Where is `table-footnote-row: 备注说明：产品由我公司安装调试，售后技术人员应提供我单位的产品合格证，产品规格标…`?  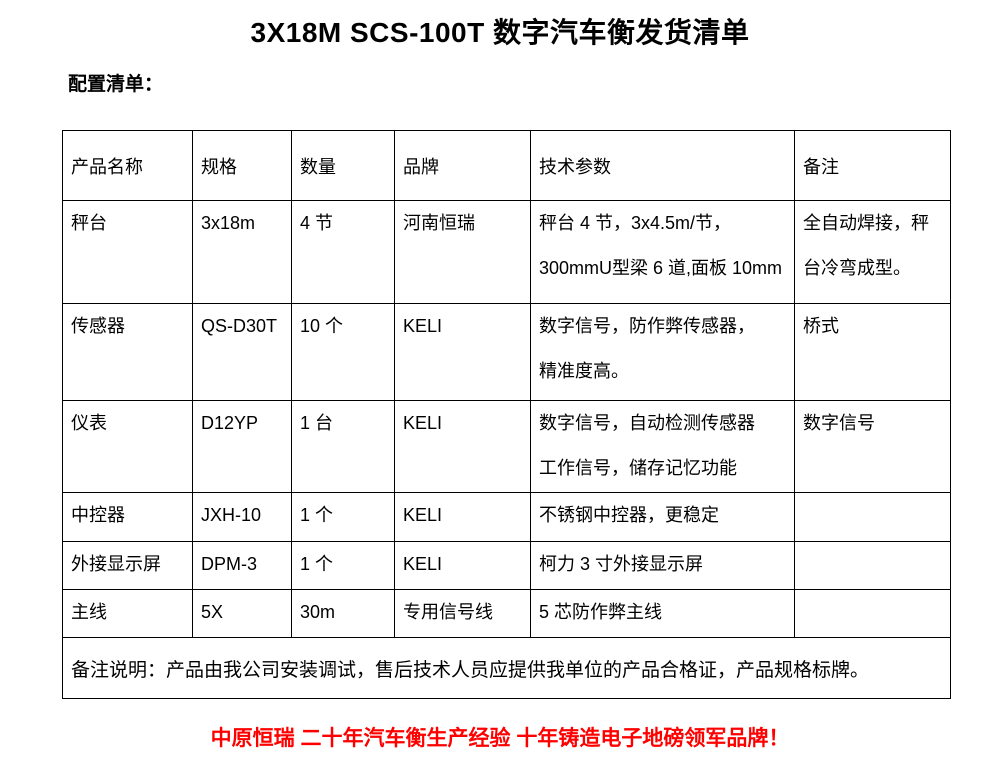
table-footnote-row: 备注说明：产品由我公司安装调试，售后技术人员应提供我单位的产品合格证，产品规格标… is located at coordinates (506, 668).